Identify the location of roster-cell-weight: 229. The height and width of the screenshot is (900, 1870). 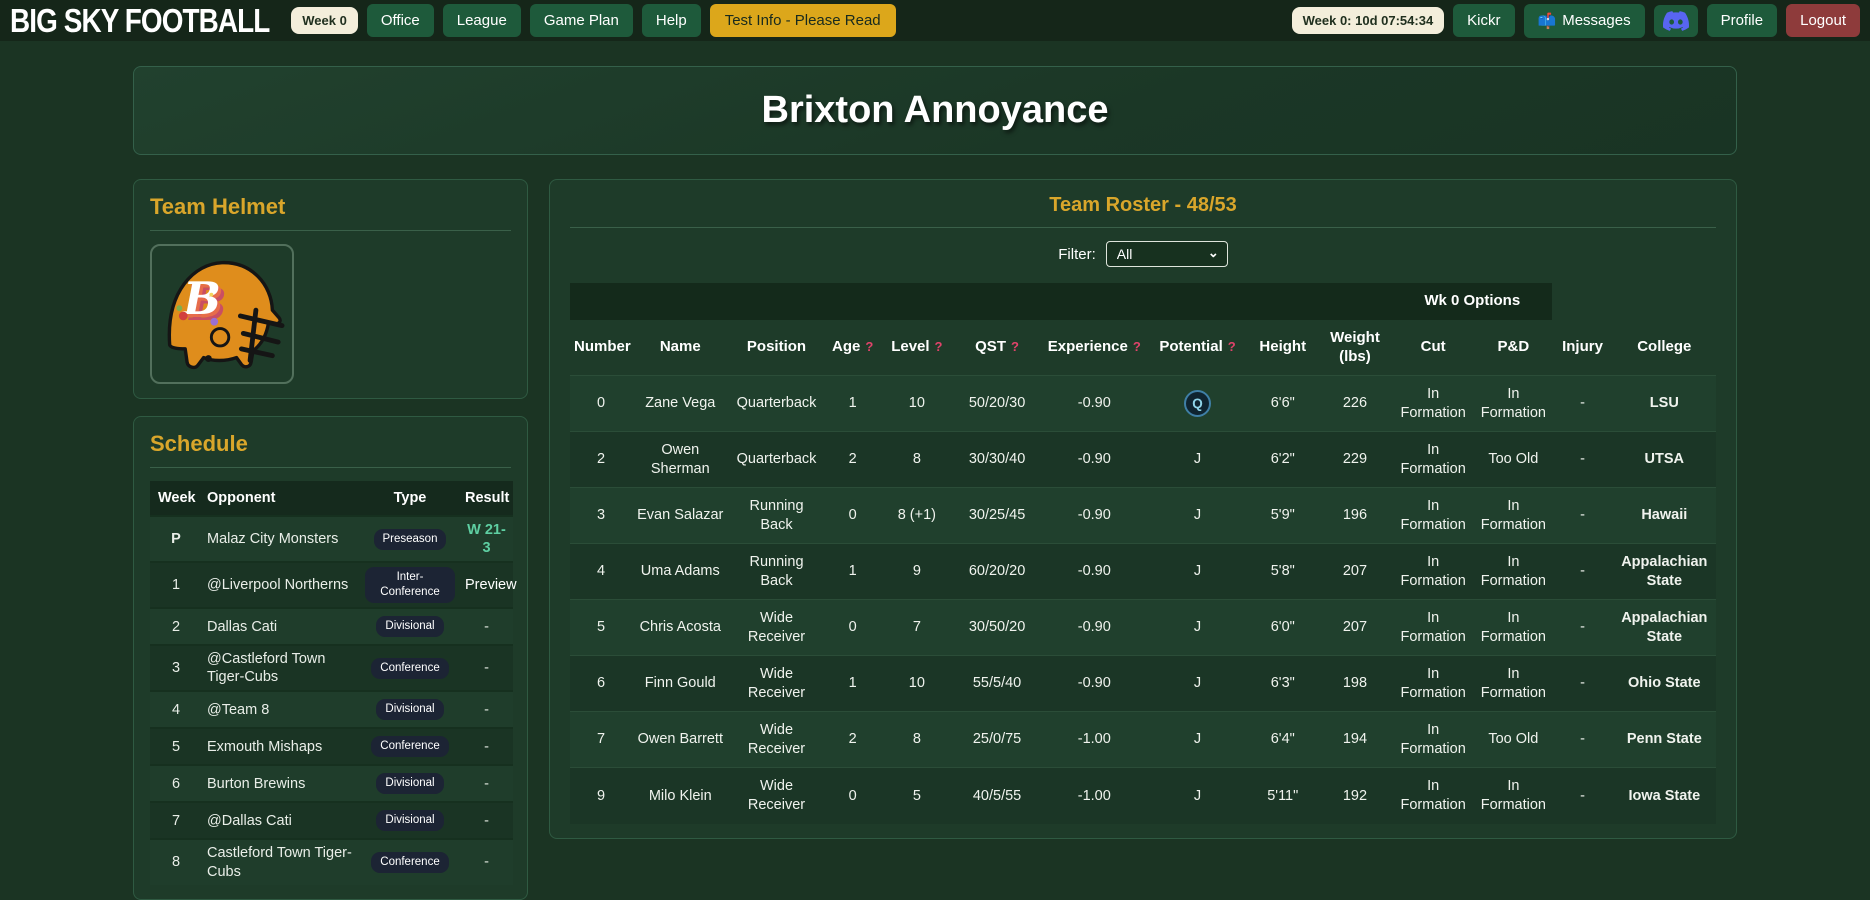
(1355, 459).